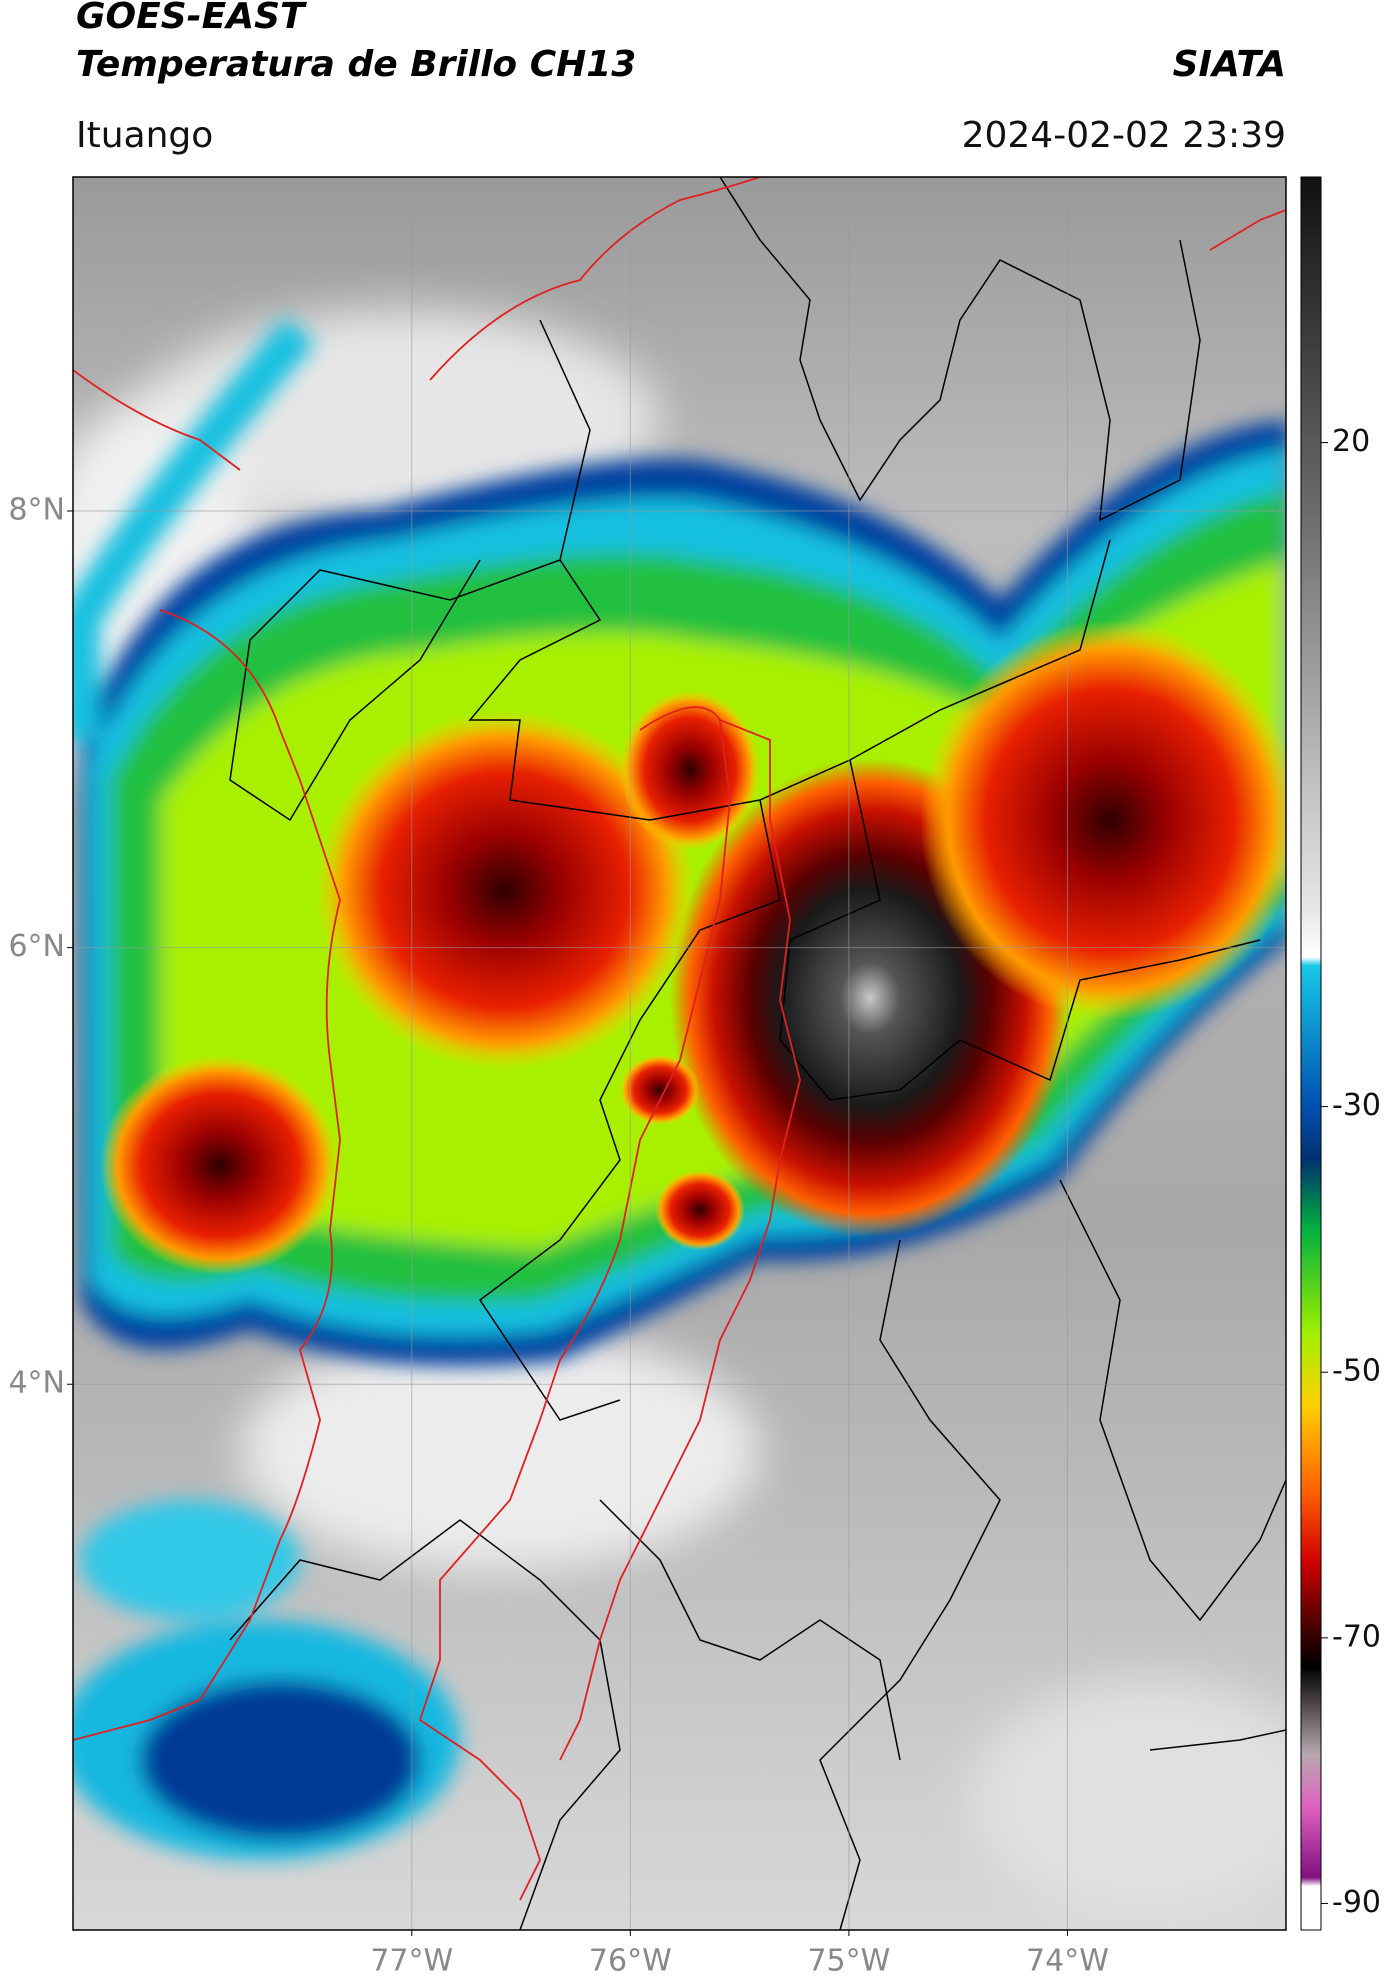 The image size is (1384, 1985). Describe the element at coordinates (630, 1961) in the screenshot. I see `lon-tick-label: 76°W` at that location.